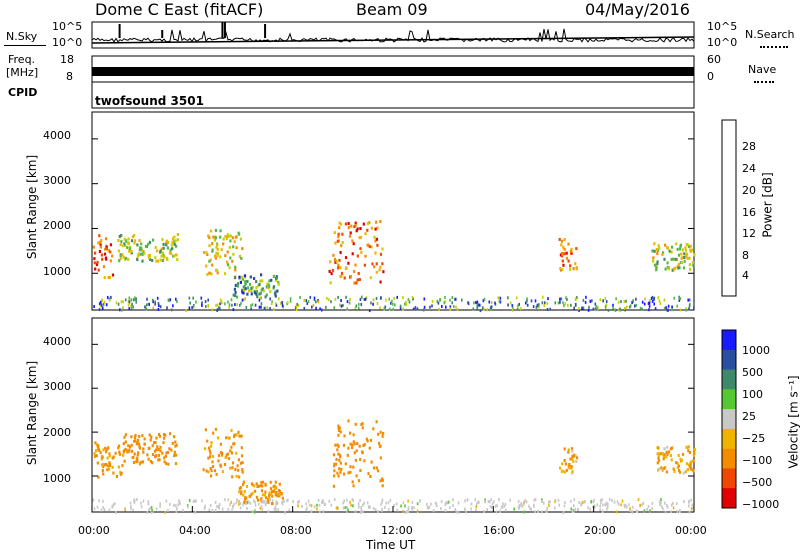 This screenshot has width=800, height=554. Describe the element at coordinates (745, 255) in the screenshot. I see `power-cbar-tick-8: 8` at that location.